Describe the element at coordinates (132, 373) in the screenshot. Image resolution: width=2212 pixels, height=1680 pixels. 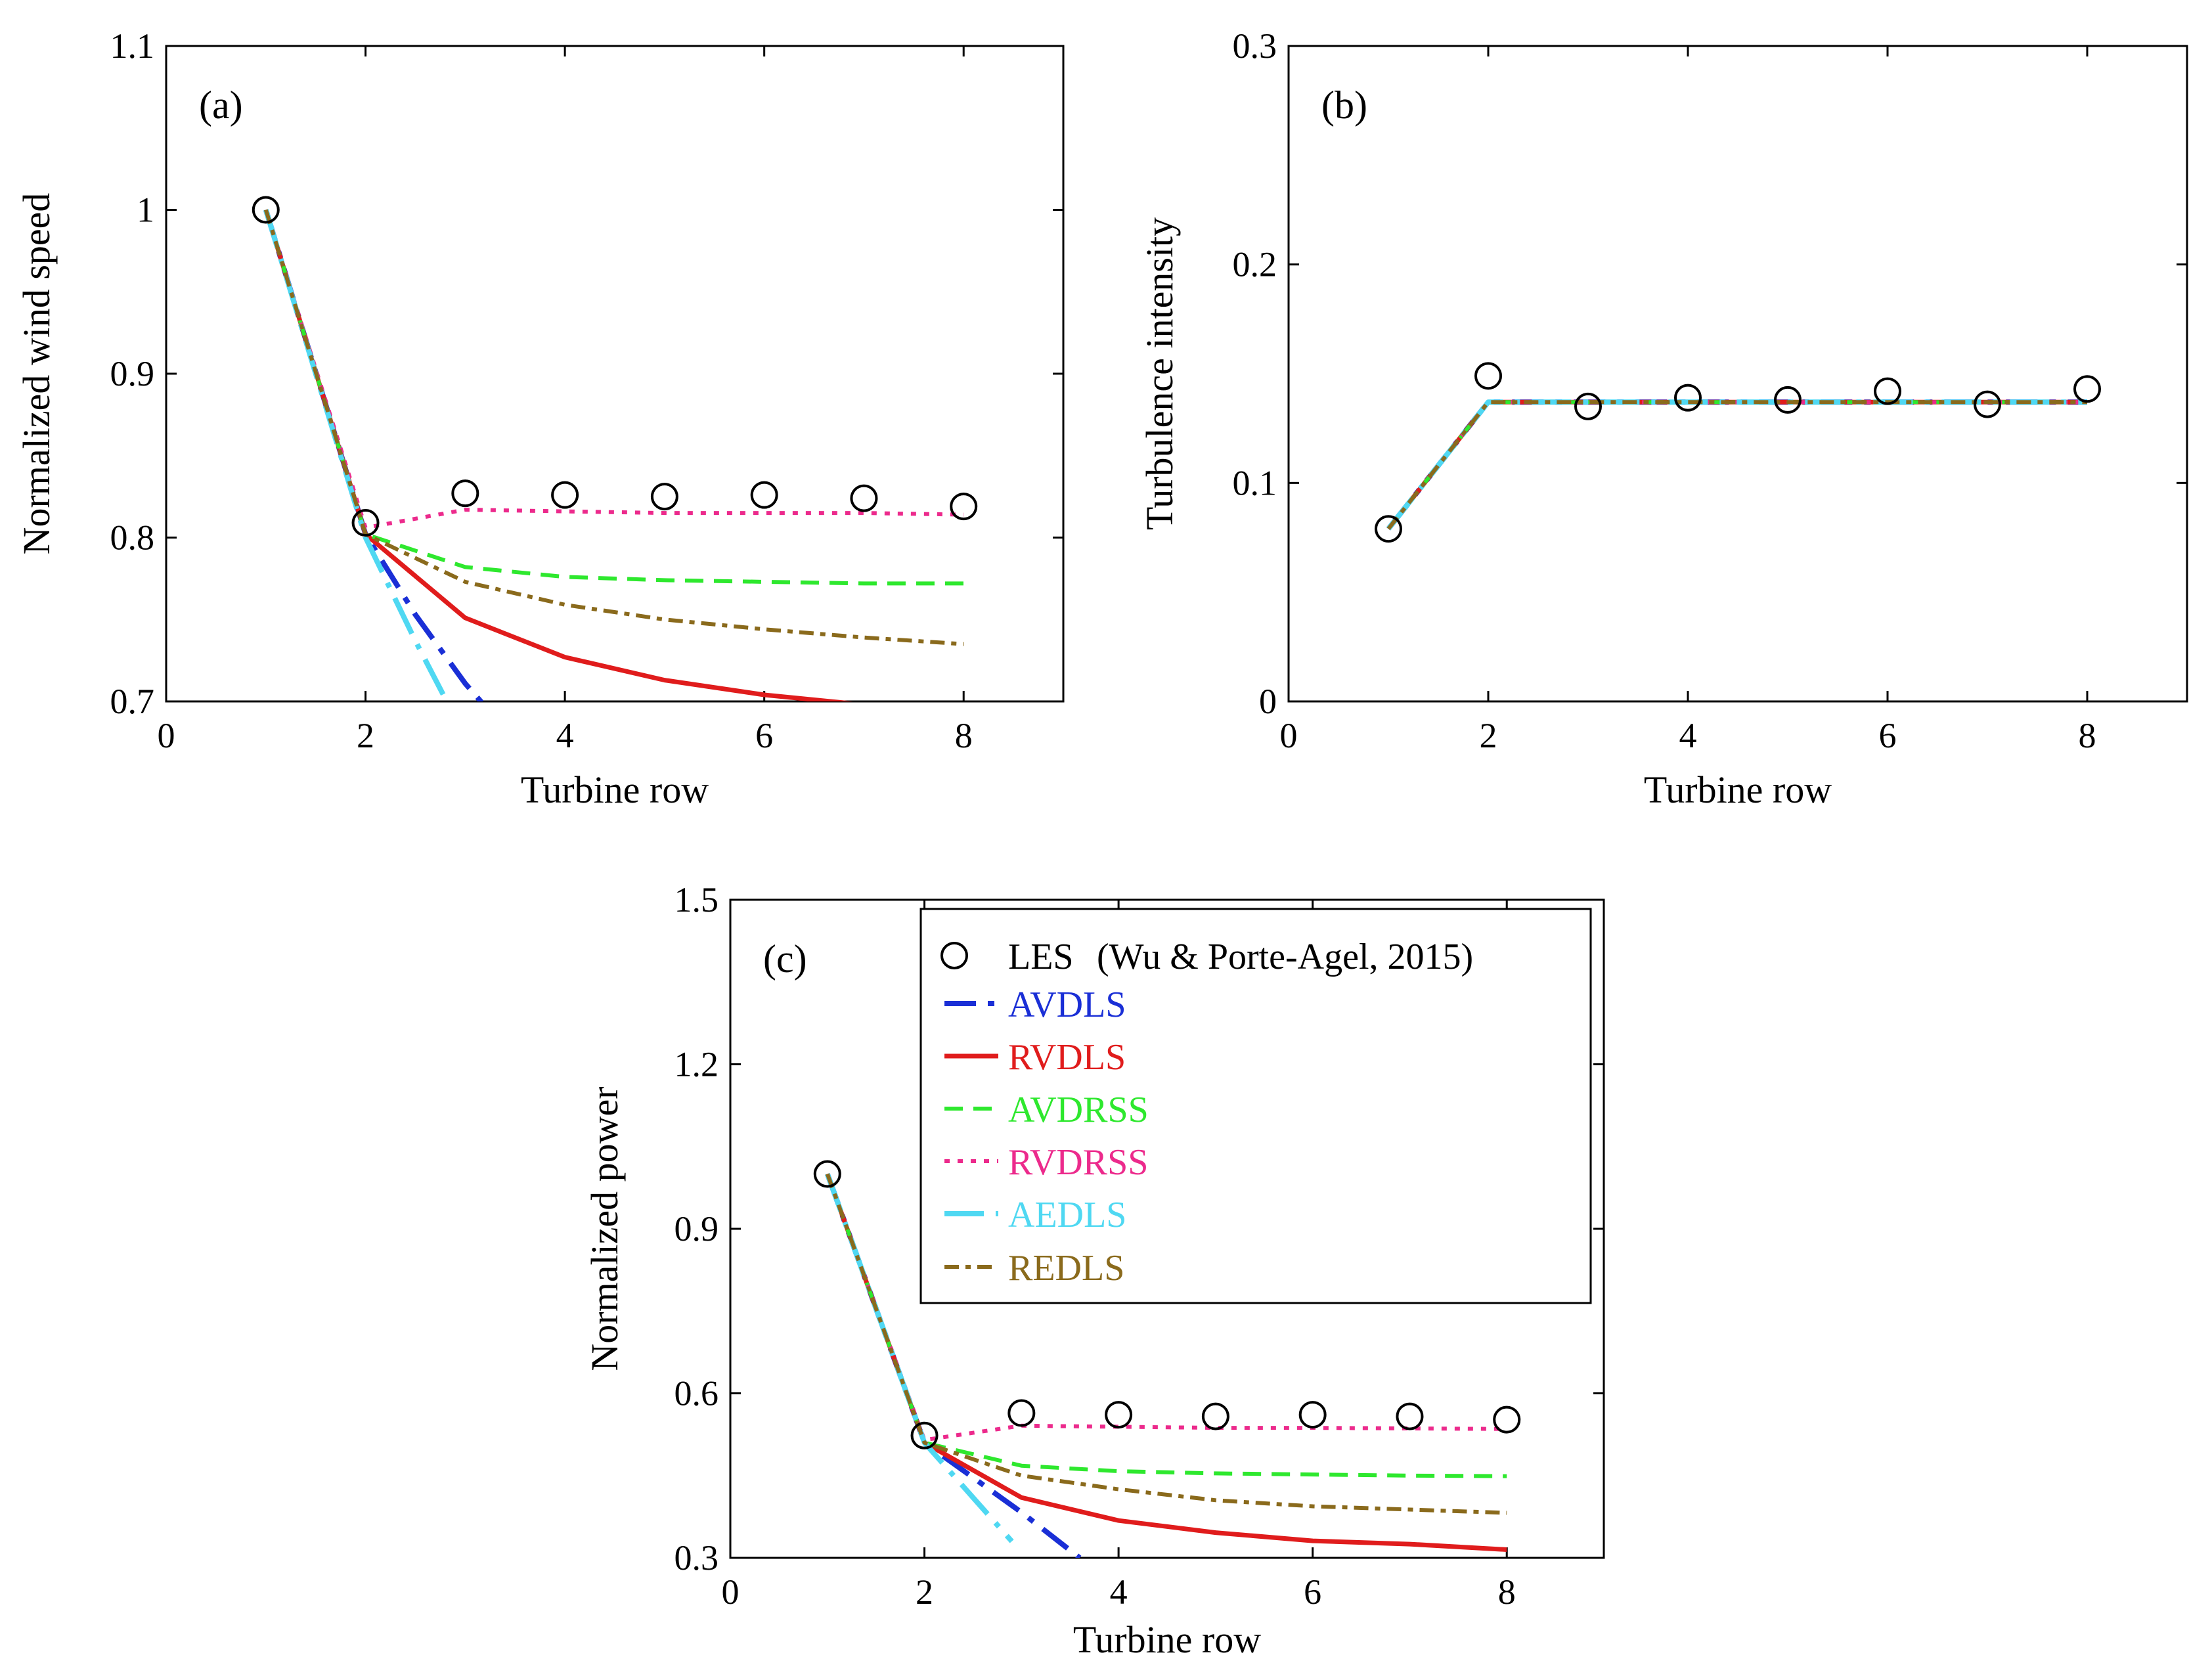
I see `panel-a-ytick-label-2: 0.9` at that location.